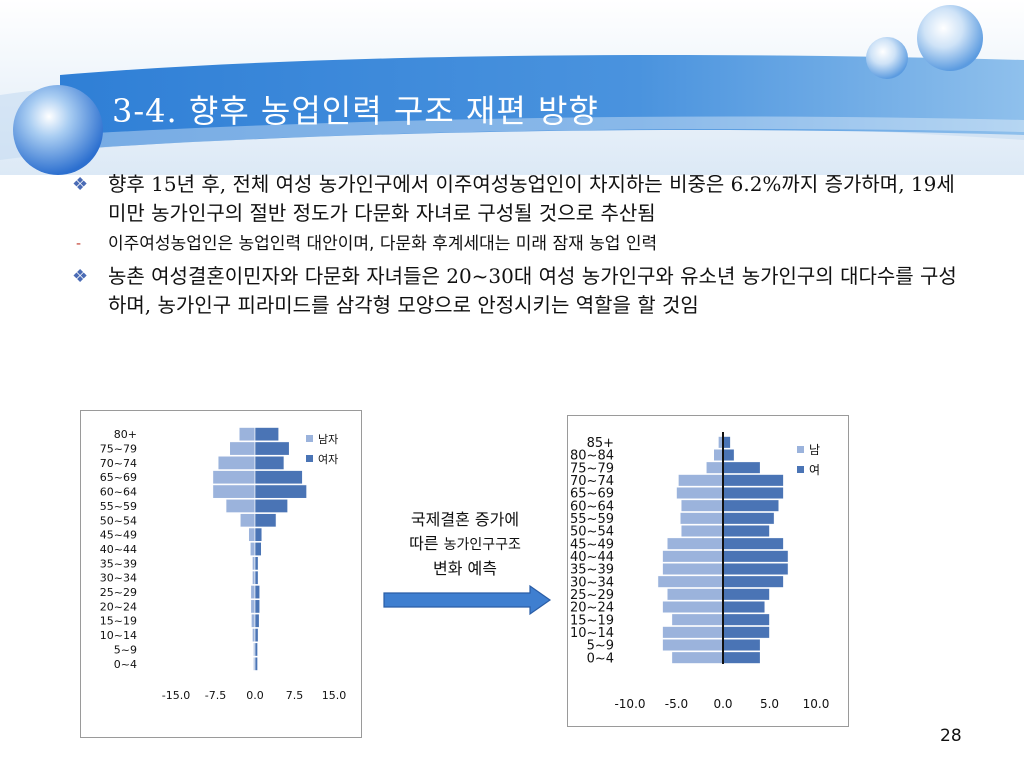 The height and width of the screenshot is (768, 1024). I want to click on x-tick-label: 15.0, so click(334, 695).